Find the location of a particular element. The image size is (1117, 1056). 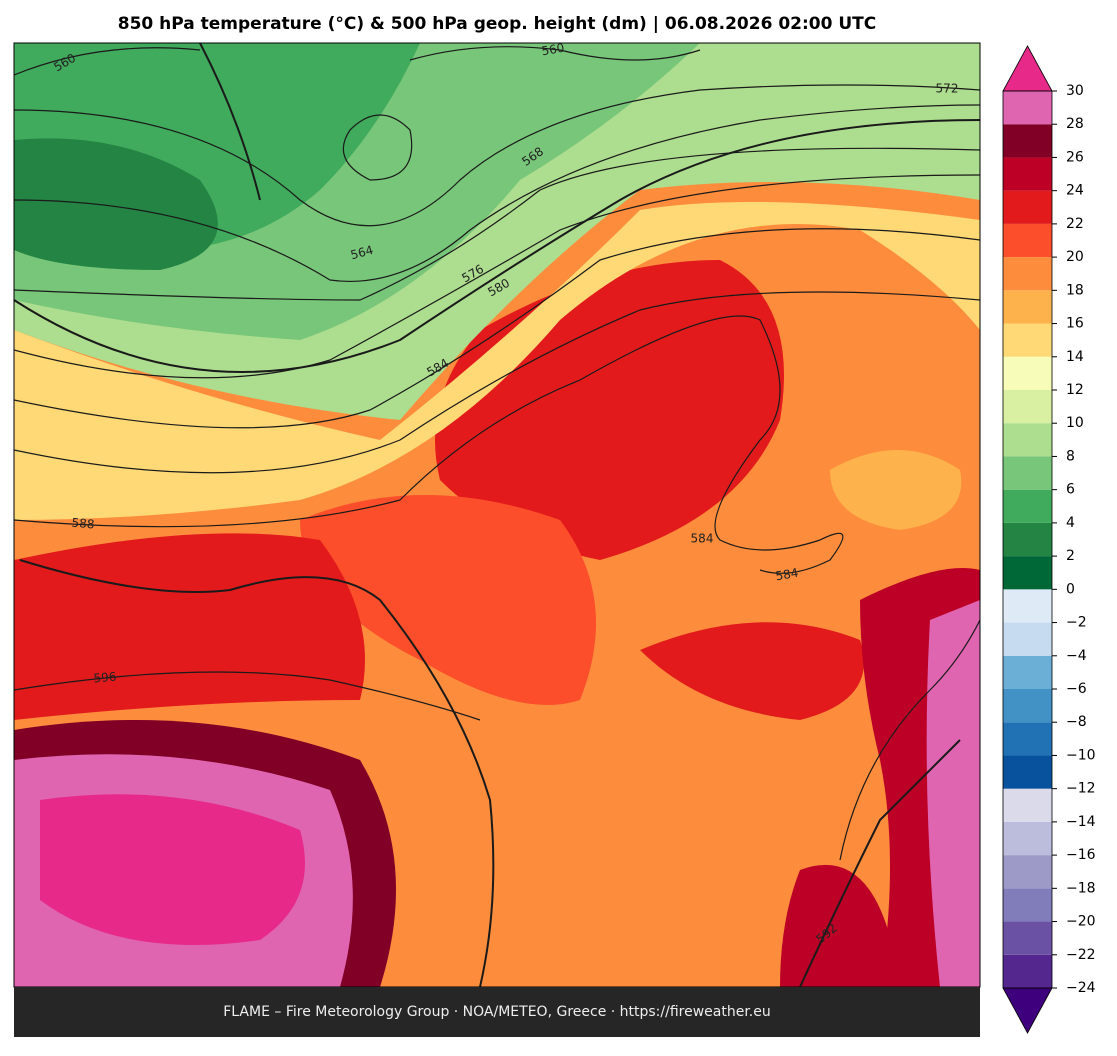

colorbar-tick-label: 16 is located at coordinates (1075, 324).